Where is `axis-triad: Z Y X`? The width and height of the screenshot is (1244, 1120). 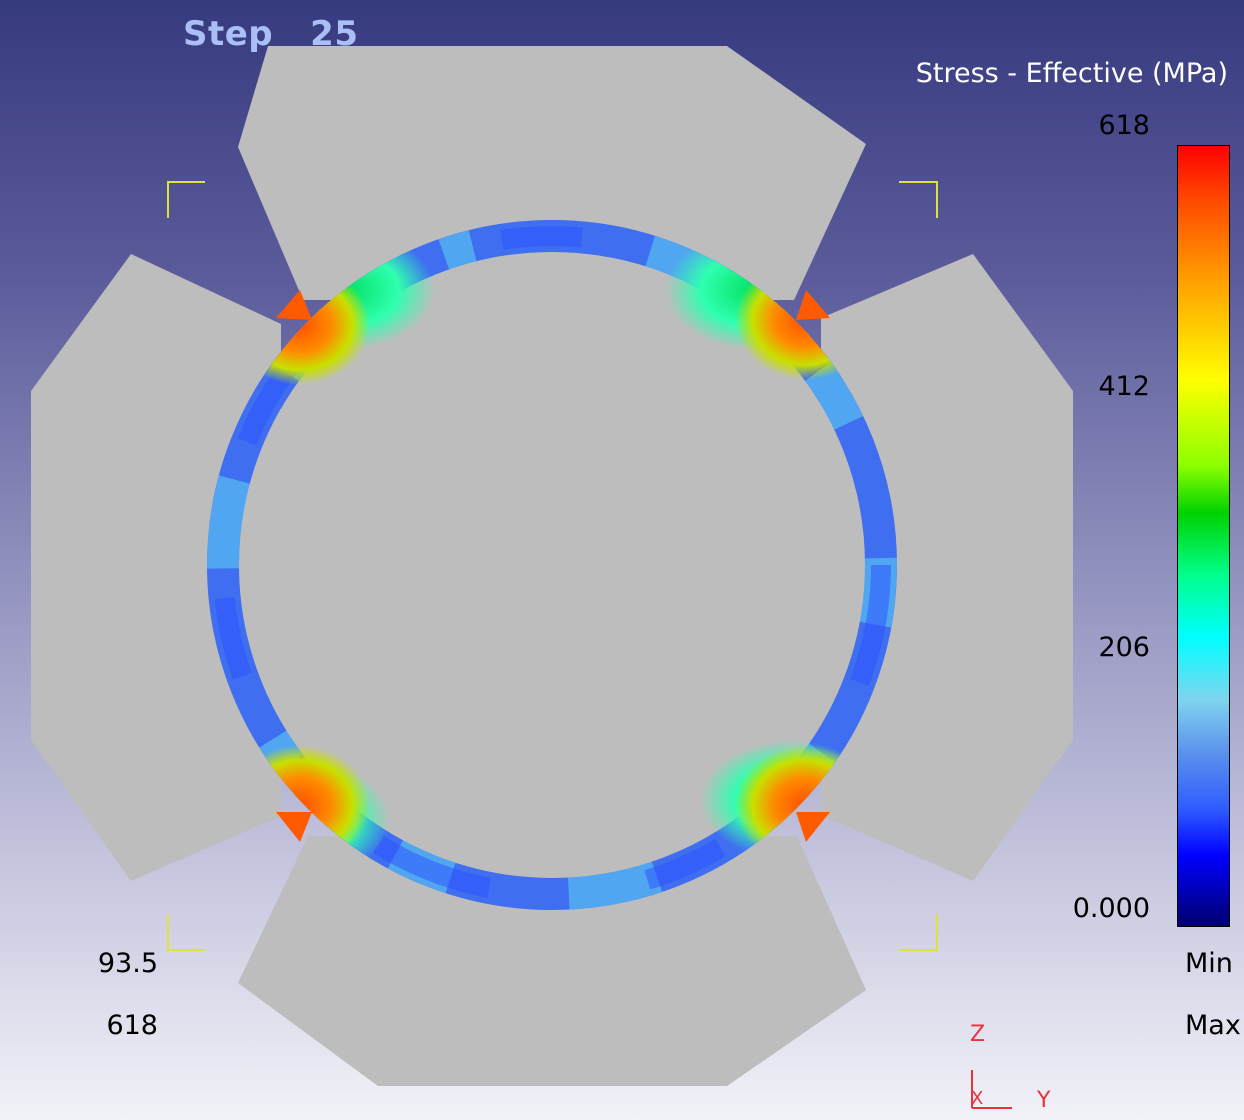 axis-triad: Z Y X is located at coordinates (1005, 1067).